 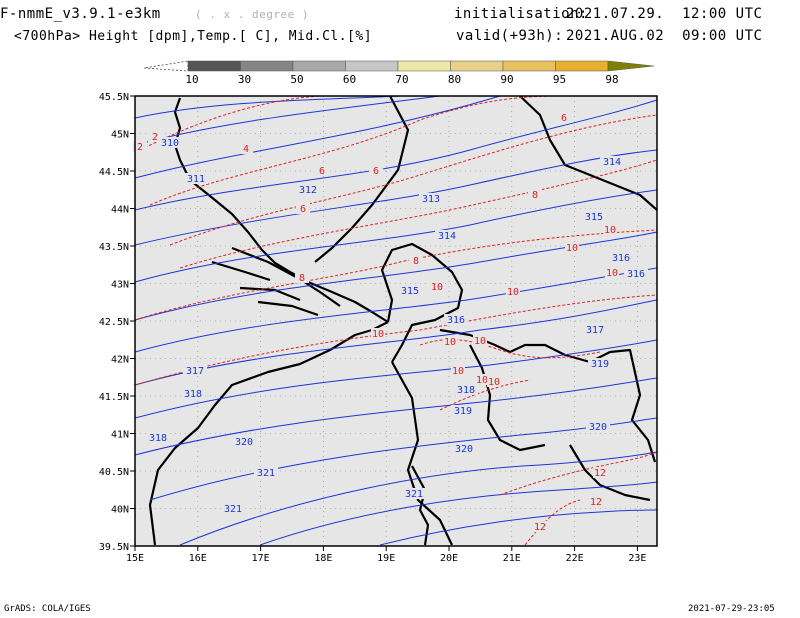 I want to click on height-contour-label: 321, so click(x=266, y=473).